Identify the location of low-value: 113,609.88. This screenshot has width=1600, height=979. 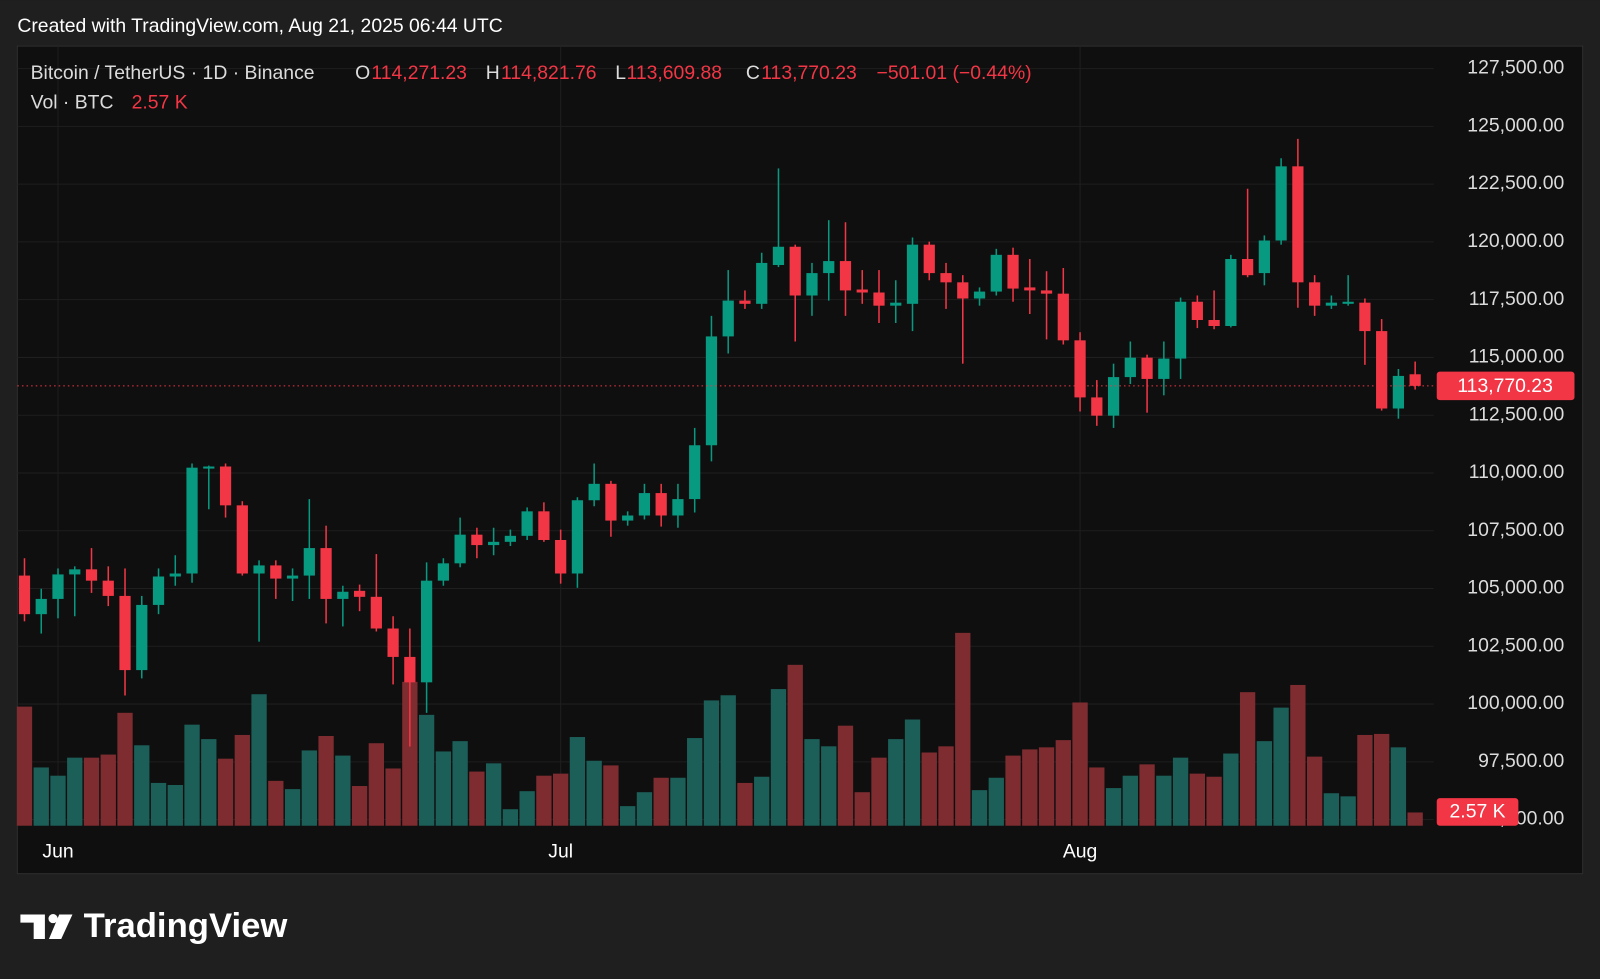
(675, 73).